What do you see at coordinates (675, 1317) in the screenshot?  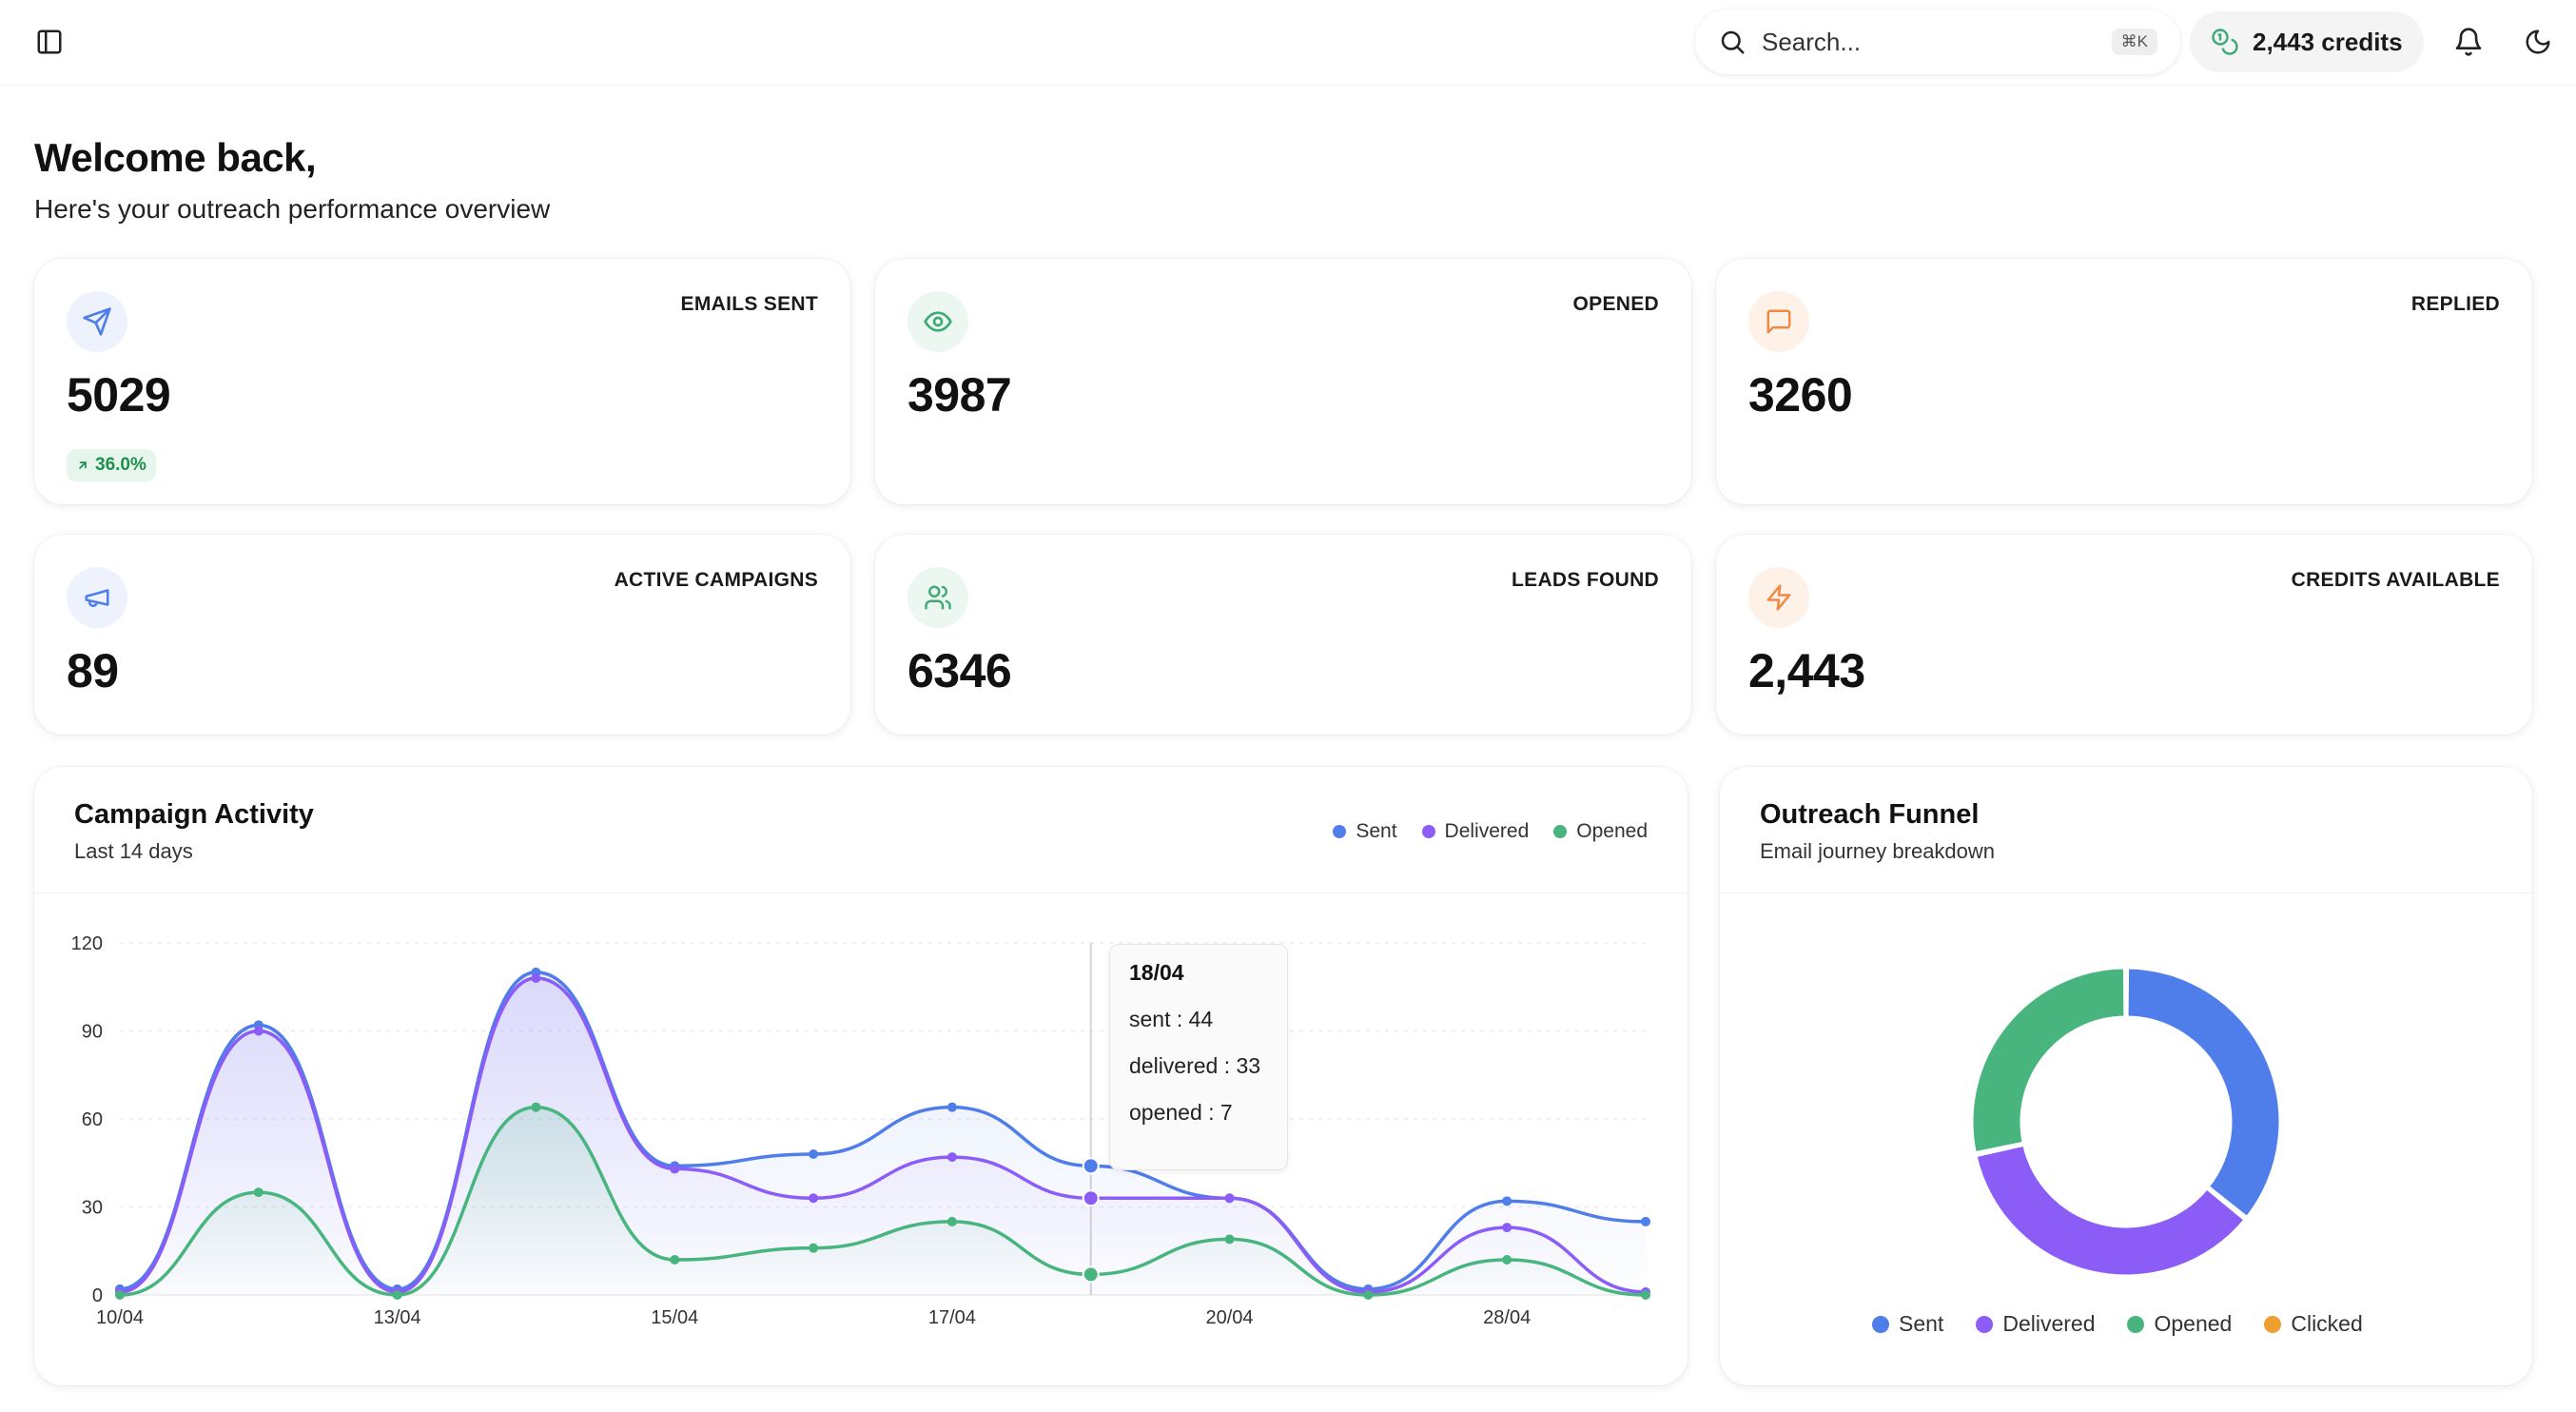 I see `x-tick-label: 15/04` at bounding box center [675, 1317].